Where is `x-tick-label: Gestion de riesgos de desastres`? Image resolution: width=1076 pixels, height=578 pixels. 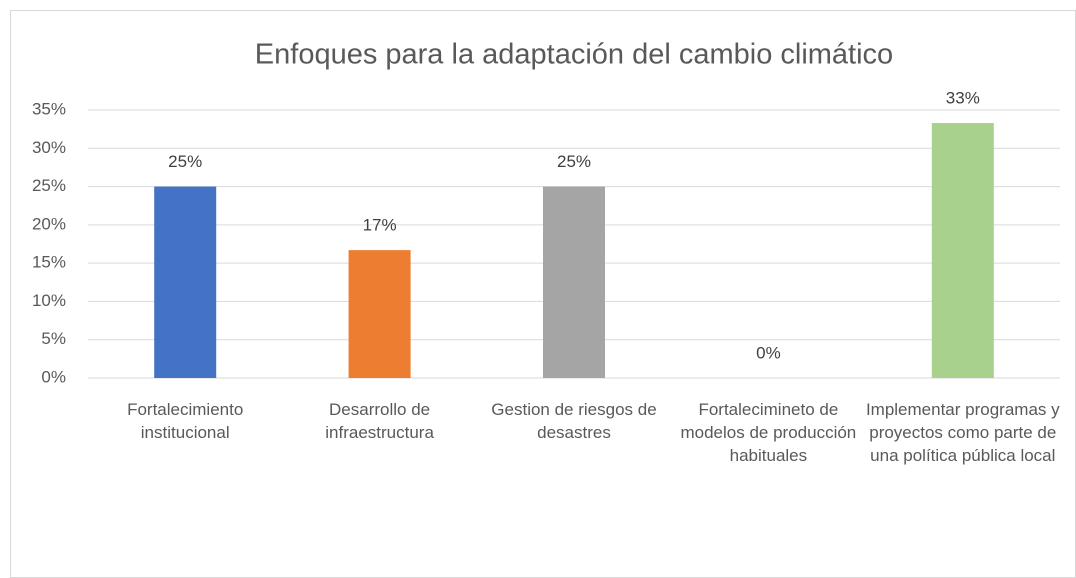
x-tick-label: Gestion de riesgos de desastres is located at coordinates (574, 421).